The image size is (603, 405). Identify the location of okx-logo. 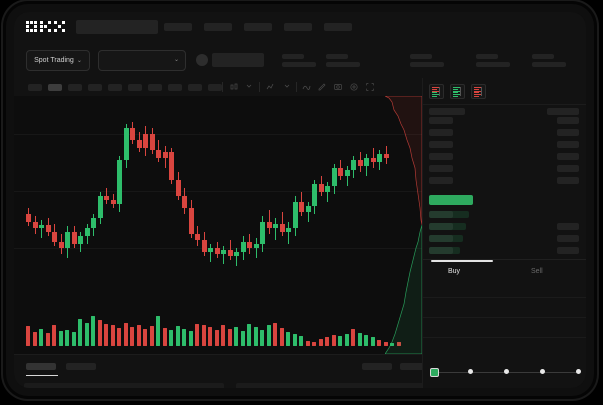
(46, 27).